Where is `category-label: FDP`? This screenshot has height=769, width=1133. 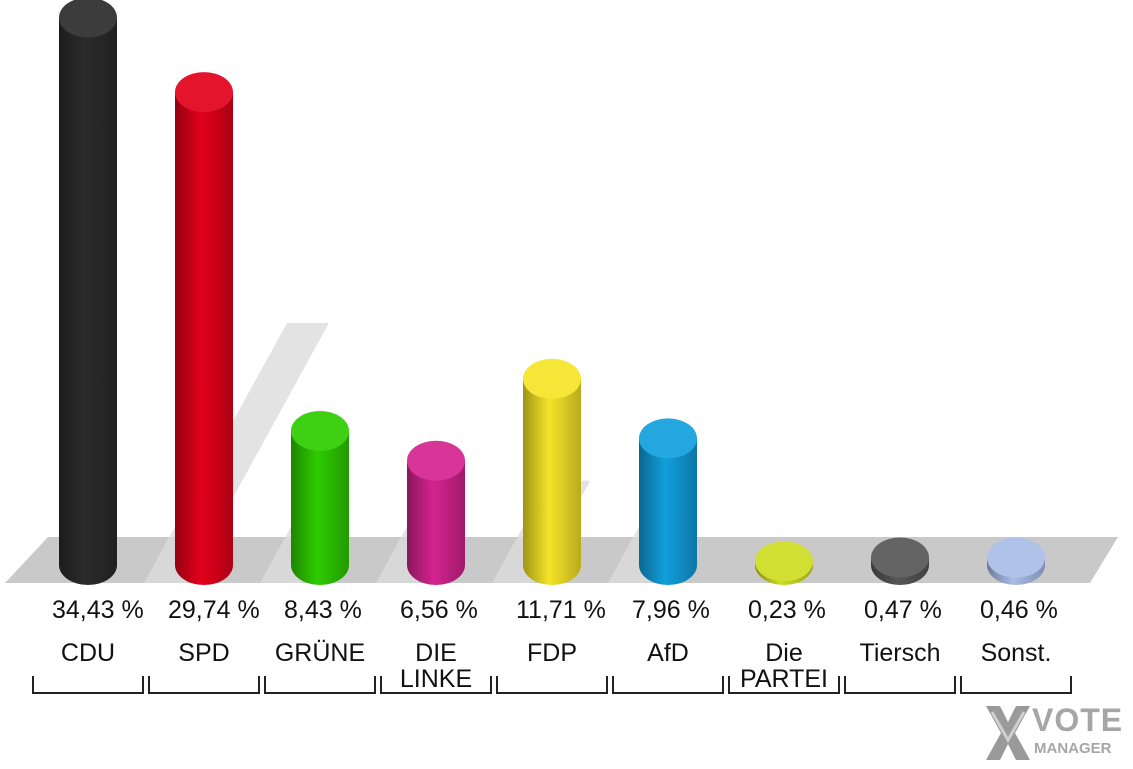 category-label: FDP is located at coordinates (552, 653).